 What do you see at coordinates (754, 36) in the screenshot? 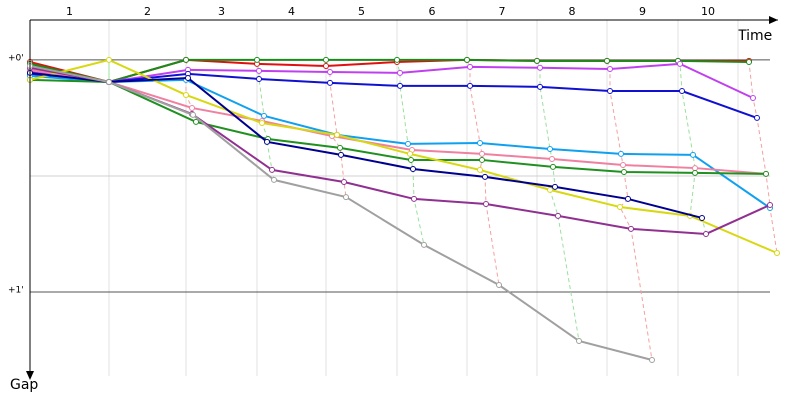
I see `x-axis-title: Time` at bounding box center [754, 36].